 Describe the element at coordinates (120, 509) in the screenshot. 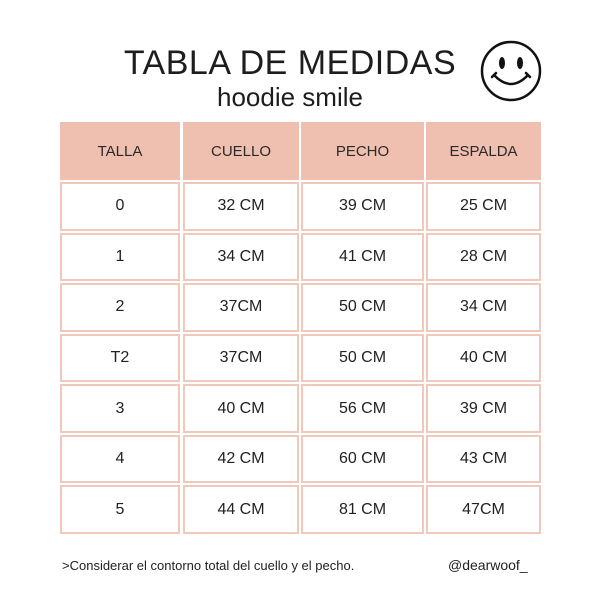

I see `table-cell: 5` at that location.